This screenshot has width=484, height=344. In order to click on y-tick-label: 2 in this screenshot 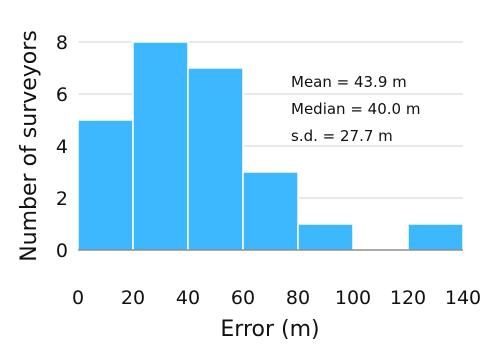, I will do `click(62, 199)`.